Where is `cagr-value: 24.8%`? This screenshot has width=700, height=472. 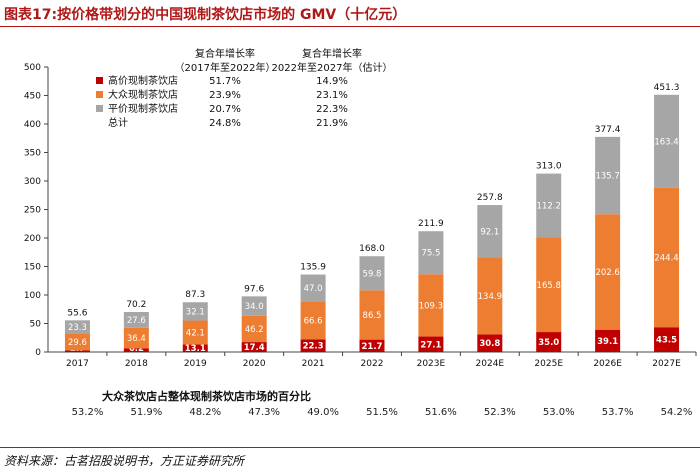 cagr-value: 24.8% is located at coordinates (225, 123).